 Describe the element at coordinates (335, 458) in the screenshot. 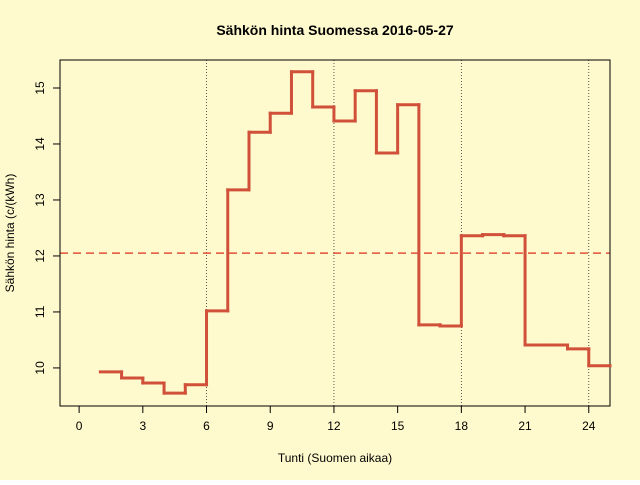

I see `x-axis-label: Tunti (Suomen aikaa)` at that location.